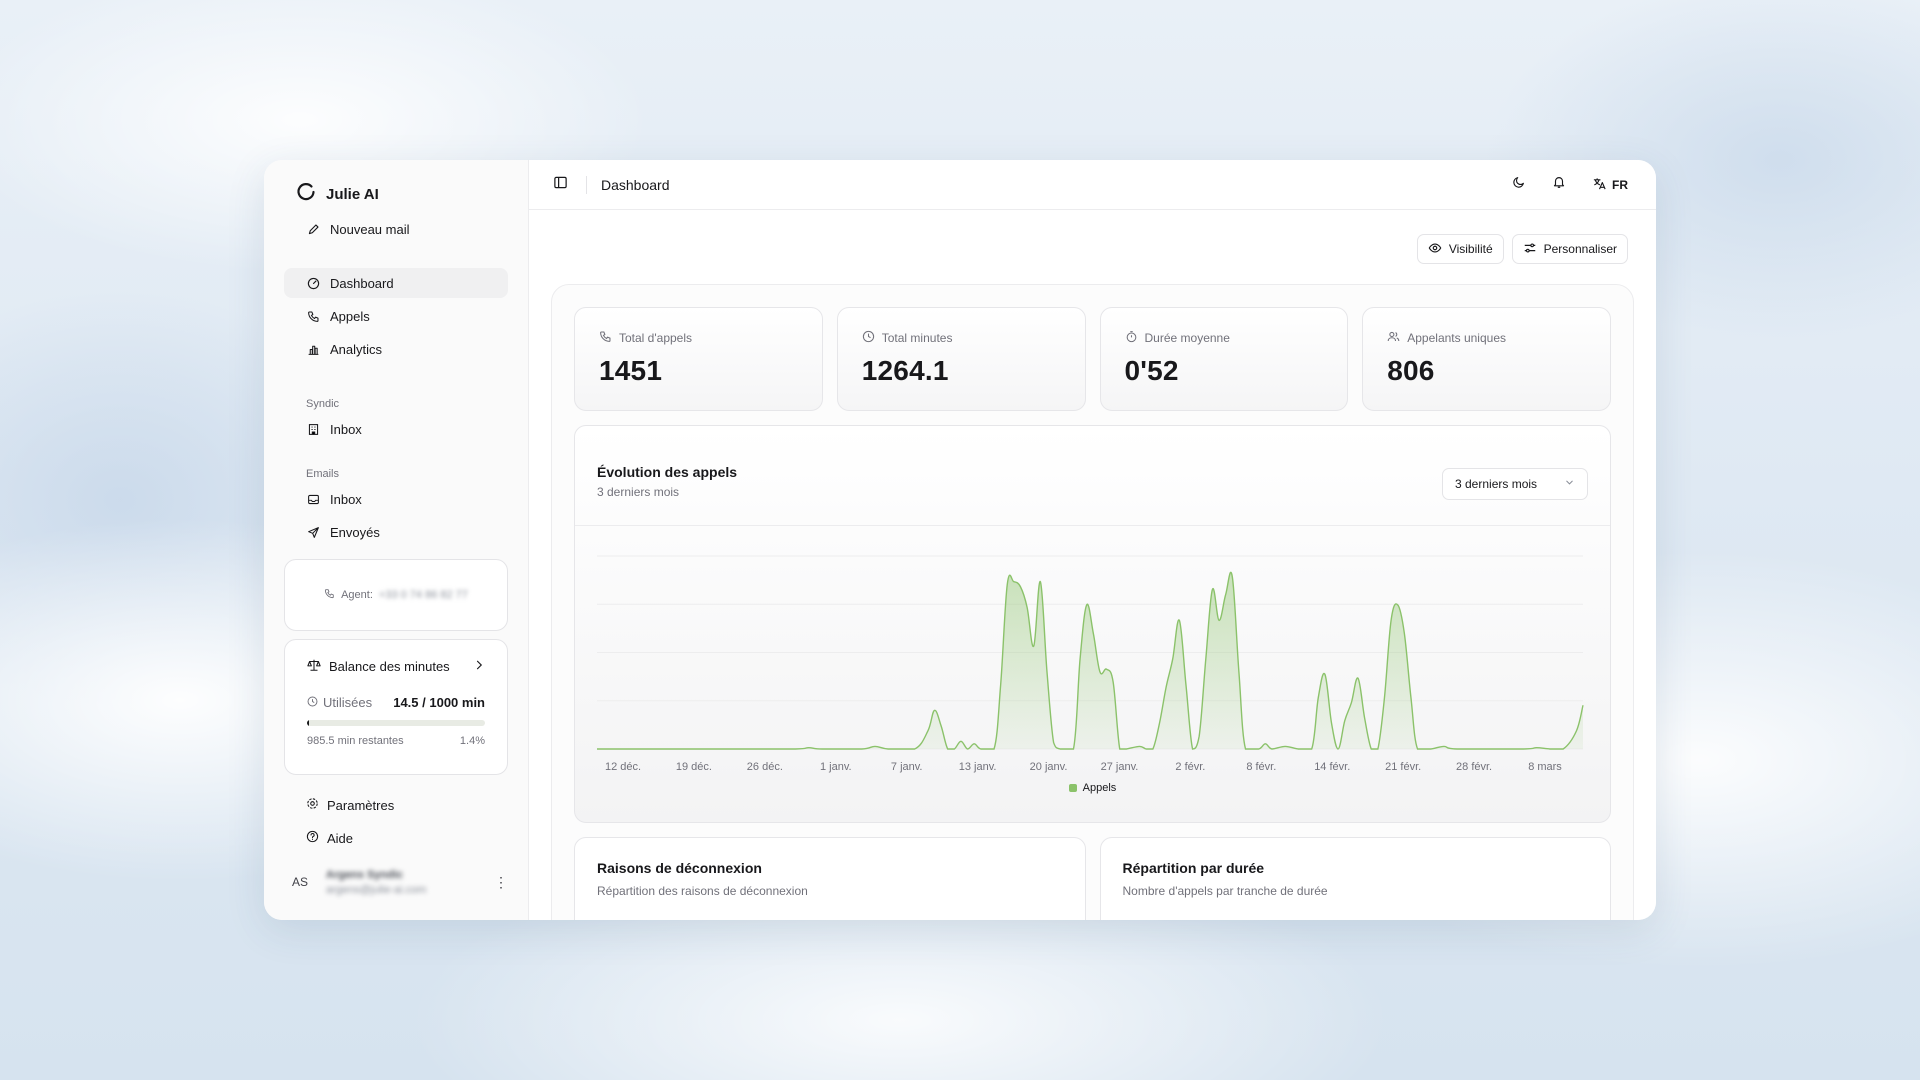  Describe the element at coordinates (340, 838) in the screenshot. I see `sidebar-item-label: Aide` at that location.